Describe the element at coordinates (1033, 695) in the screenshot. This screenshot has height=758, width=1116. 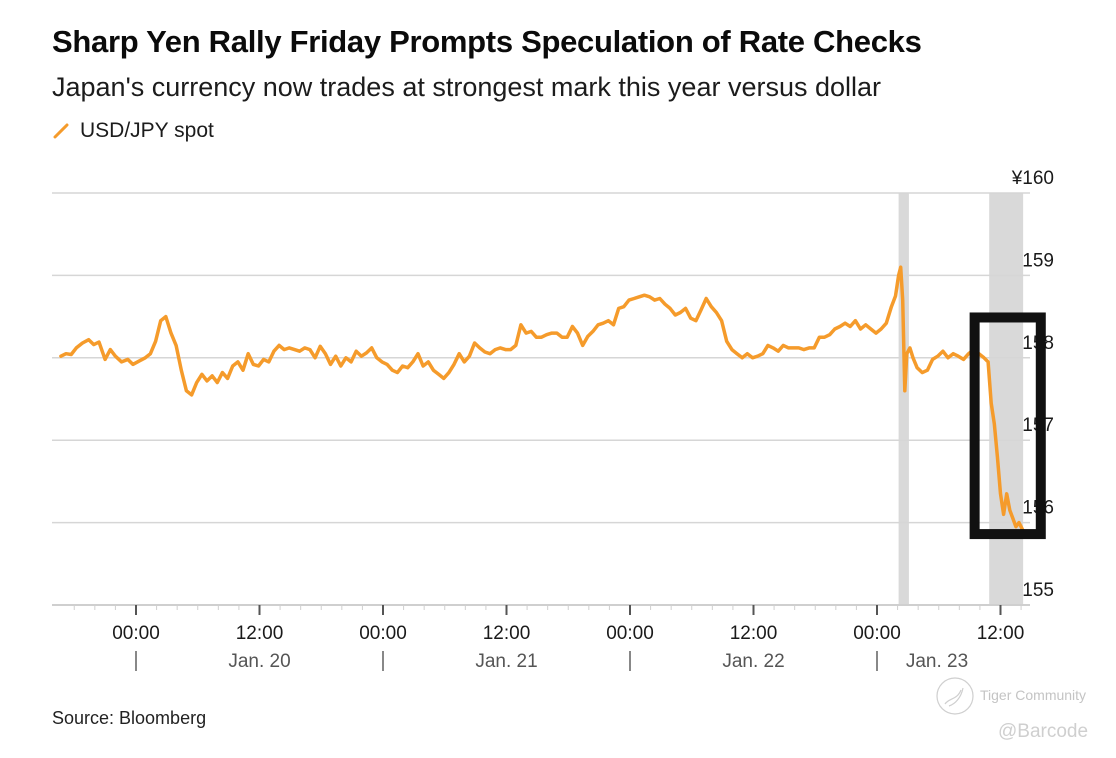
I see `watermark-brand: Tiger Community` at that location.